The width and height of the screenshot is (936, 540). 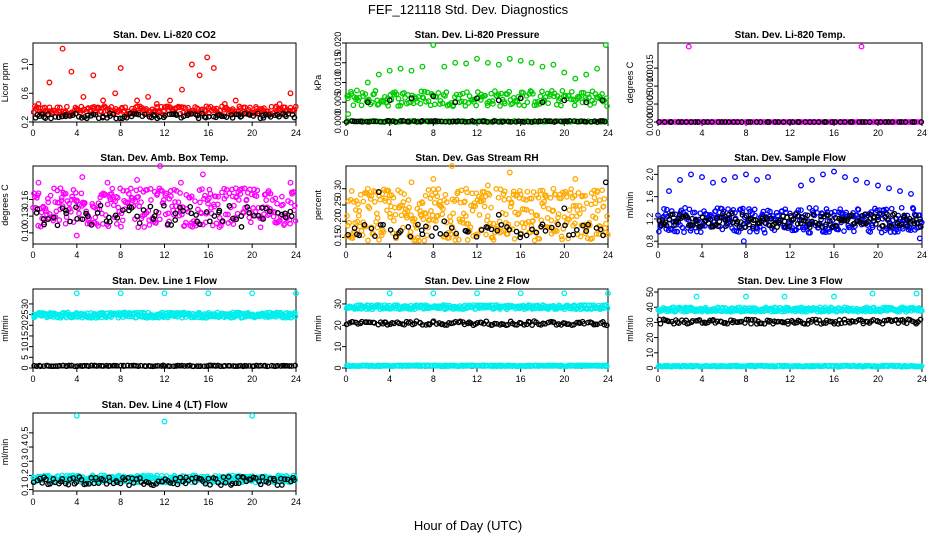 What do you see at coordinates (477, 255) in the screenshot?
I see `x-tick-label: 12` at bounding box center [477, 255].